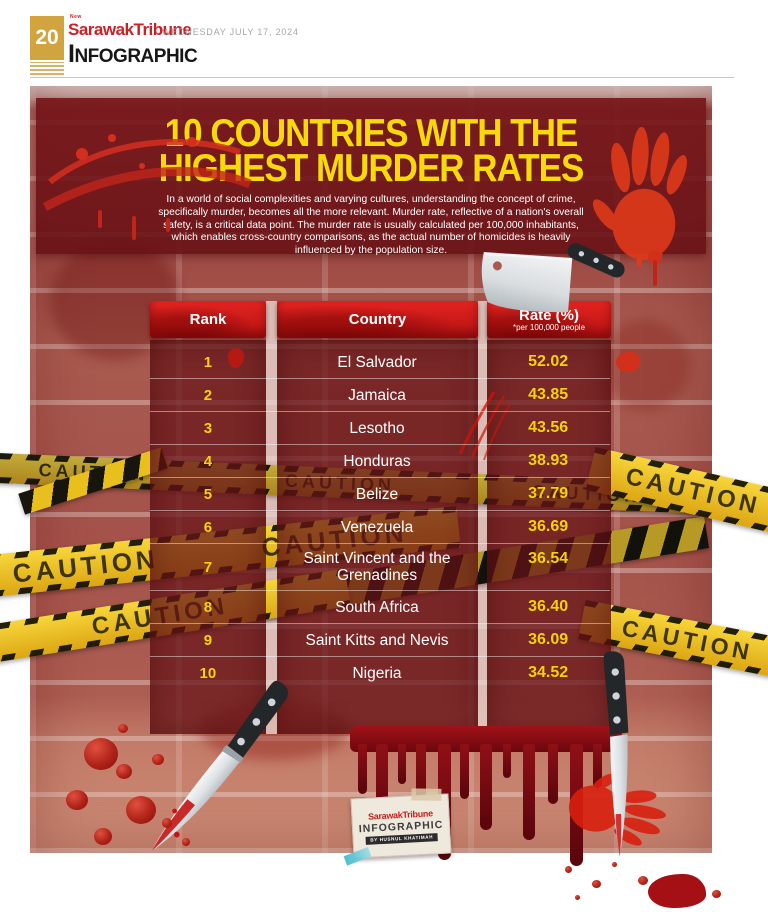 The height and width of the screenshot is (912, 768). Describe the element at coordinates (616, 754) in the screenshot. I see `paring-knife-icon` at that location.